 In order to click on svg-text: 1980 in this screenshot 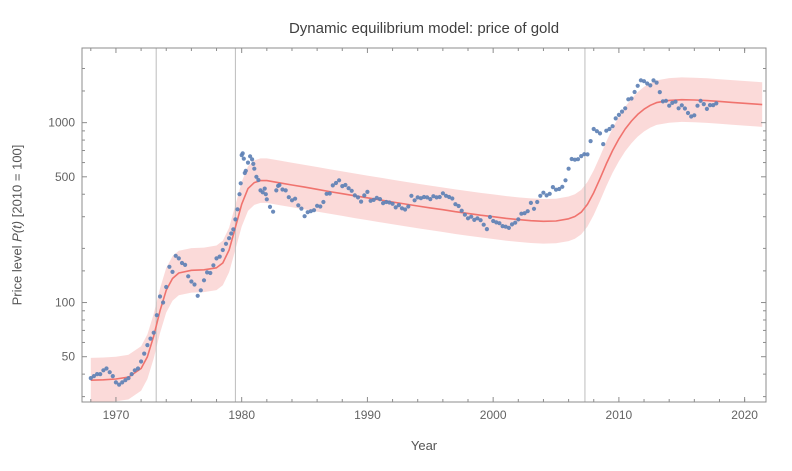, I will do `click(241, 415)`.